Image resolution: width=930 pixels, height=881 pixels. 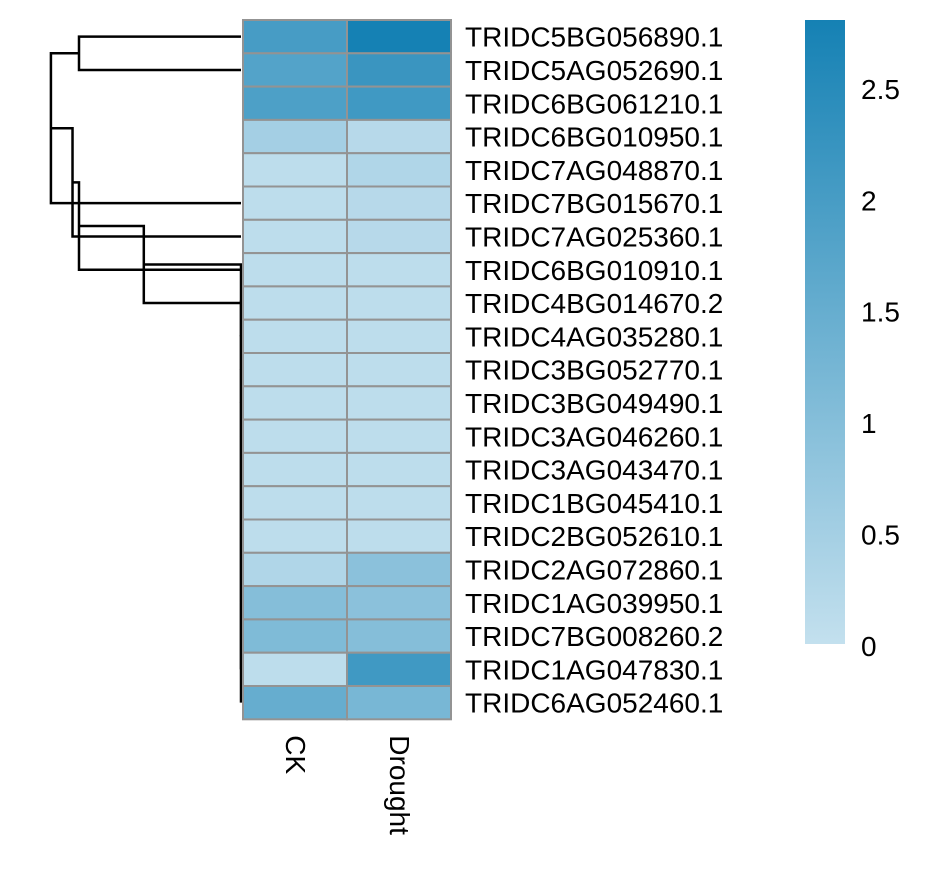 I want to click on row-label: TRIDC7BG015670.1, so click(x=594, y=203).